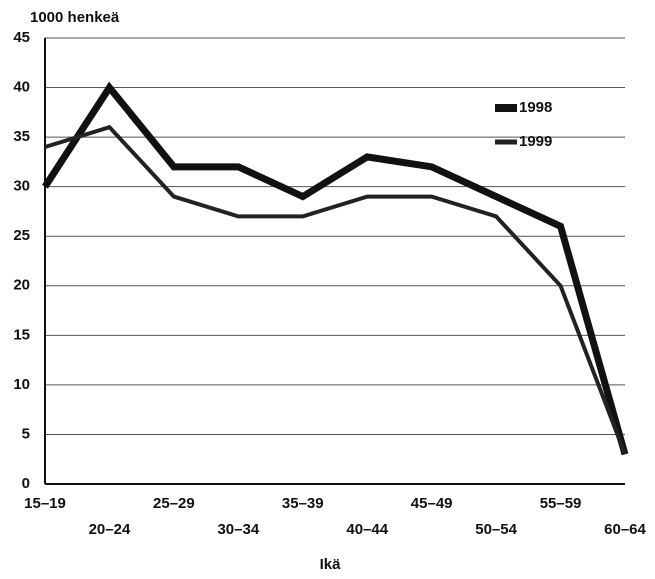 The height and width of the screenshot is (579, 655). What do you see at coordinates (26, 433) in the screenshot?
I see `y-tick-label: 5` at bounding box center [26, 433].